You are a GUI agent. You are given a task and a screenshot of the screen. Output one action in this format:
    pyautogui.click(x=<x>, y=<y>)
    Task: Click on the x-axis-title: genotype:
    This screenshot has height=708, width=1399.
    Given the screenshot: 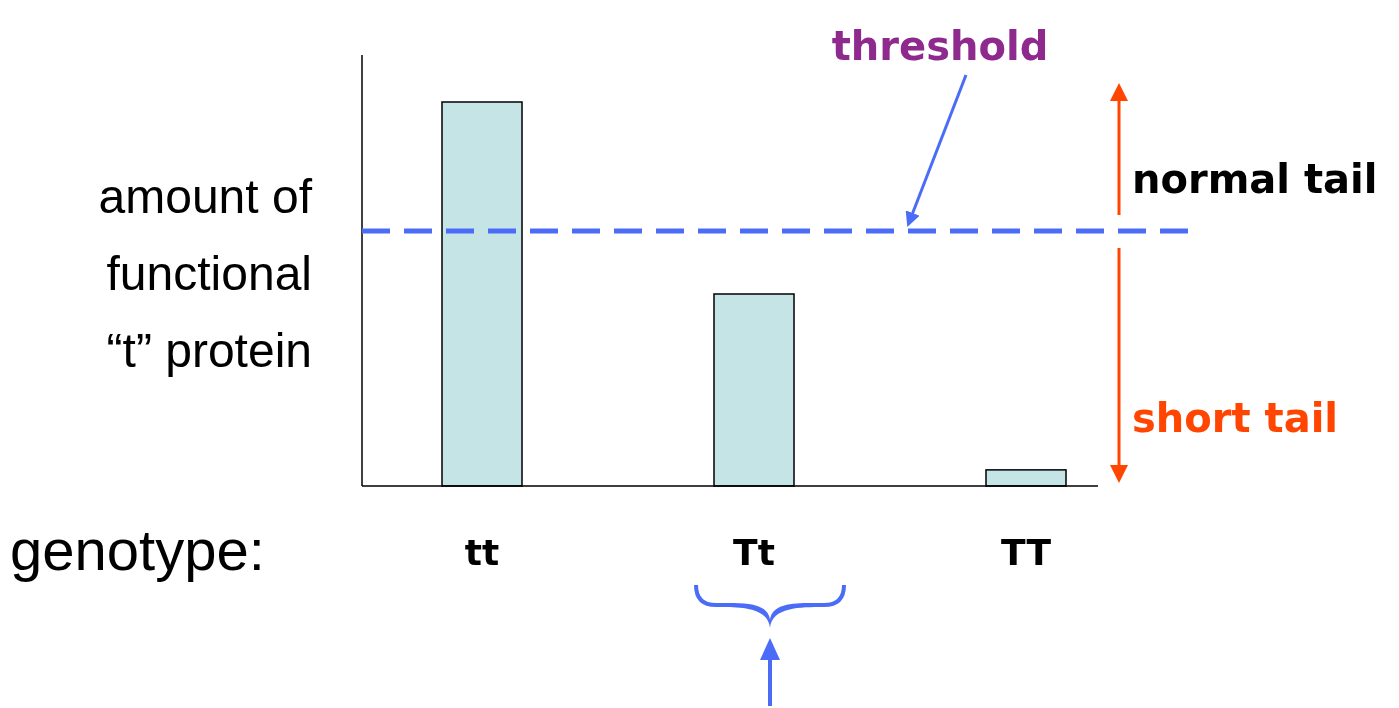 What is the action you would take?
    pyautogui.click(x=137, y=549)
    